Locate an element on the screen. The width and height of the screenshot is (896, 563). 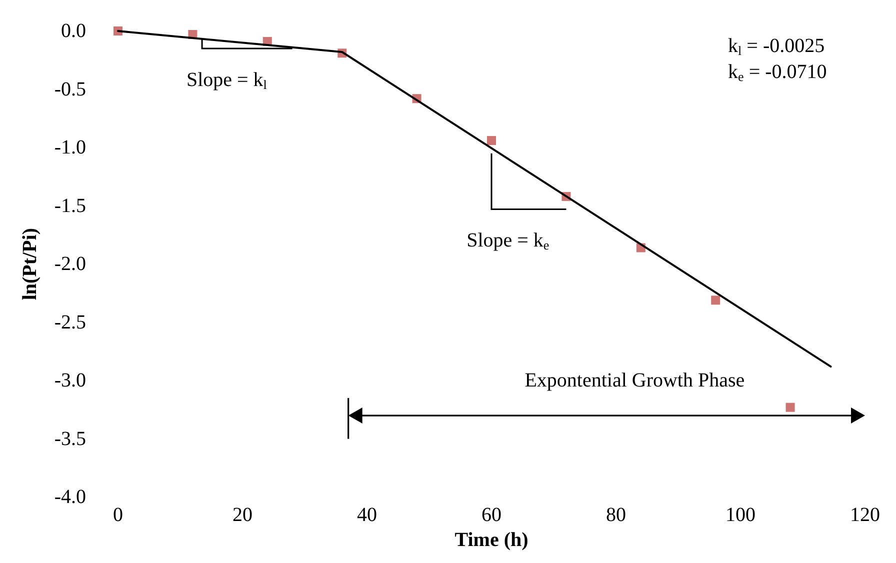
y-axis-title: ln(Pt/Pi) is located at coordinates (30, 264).